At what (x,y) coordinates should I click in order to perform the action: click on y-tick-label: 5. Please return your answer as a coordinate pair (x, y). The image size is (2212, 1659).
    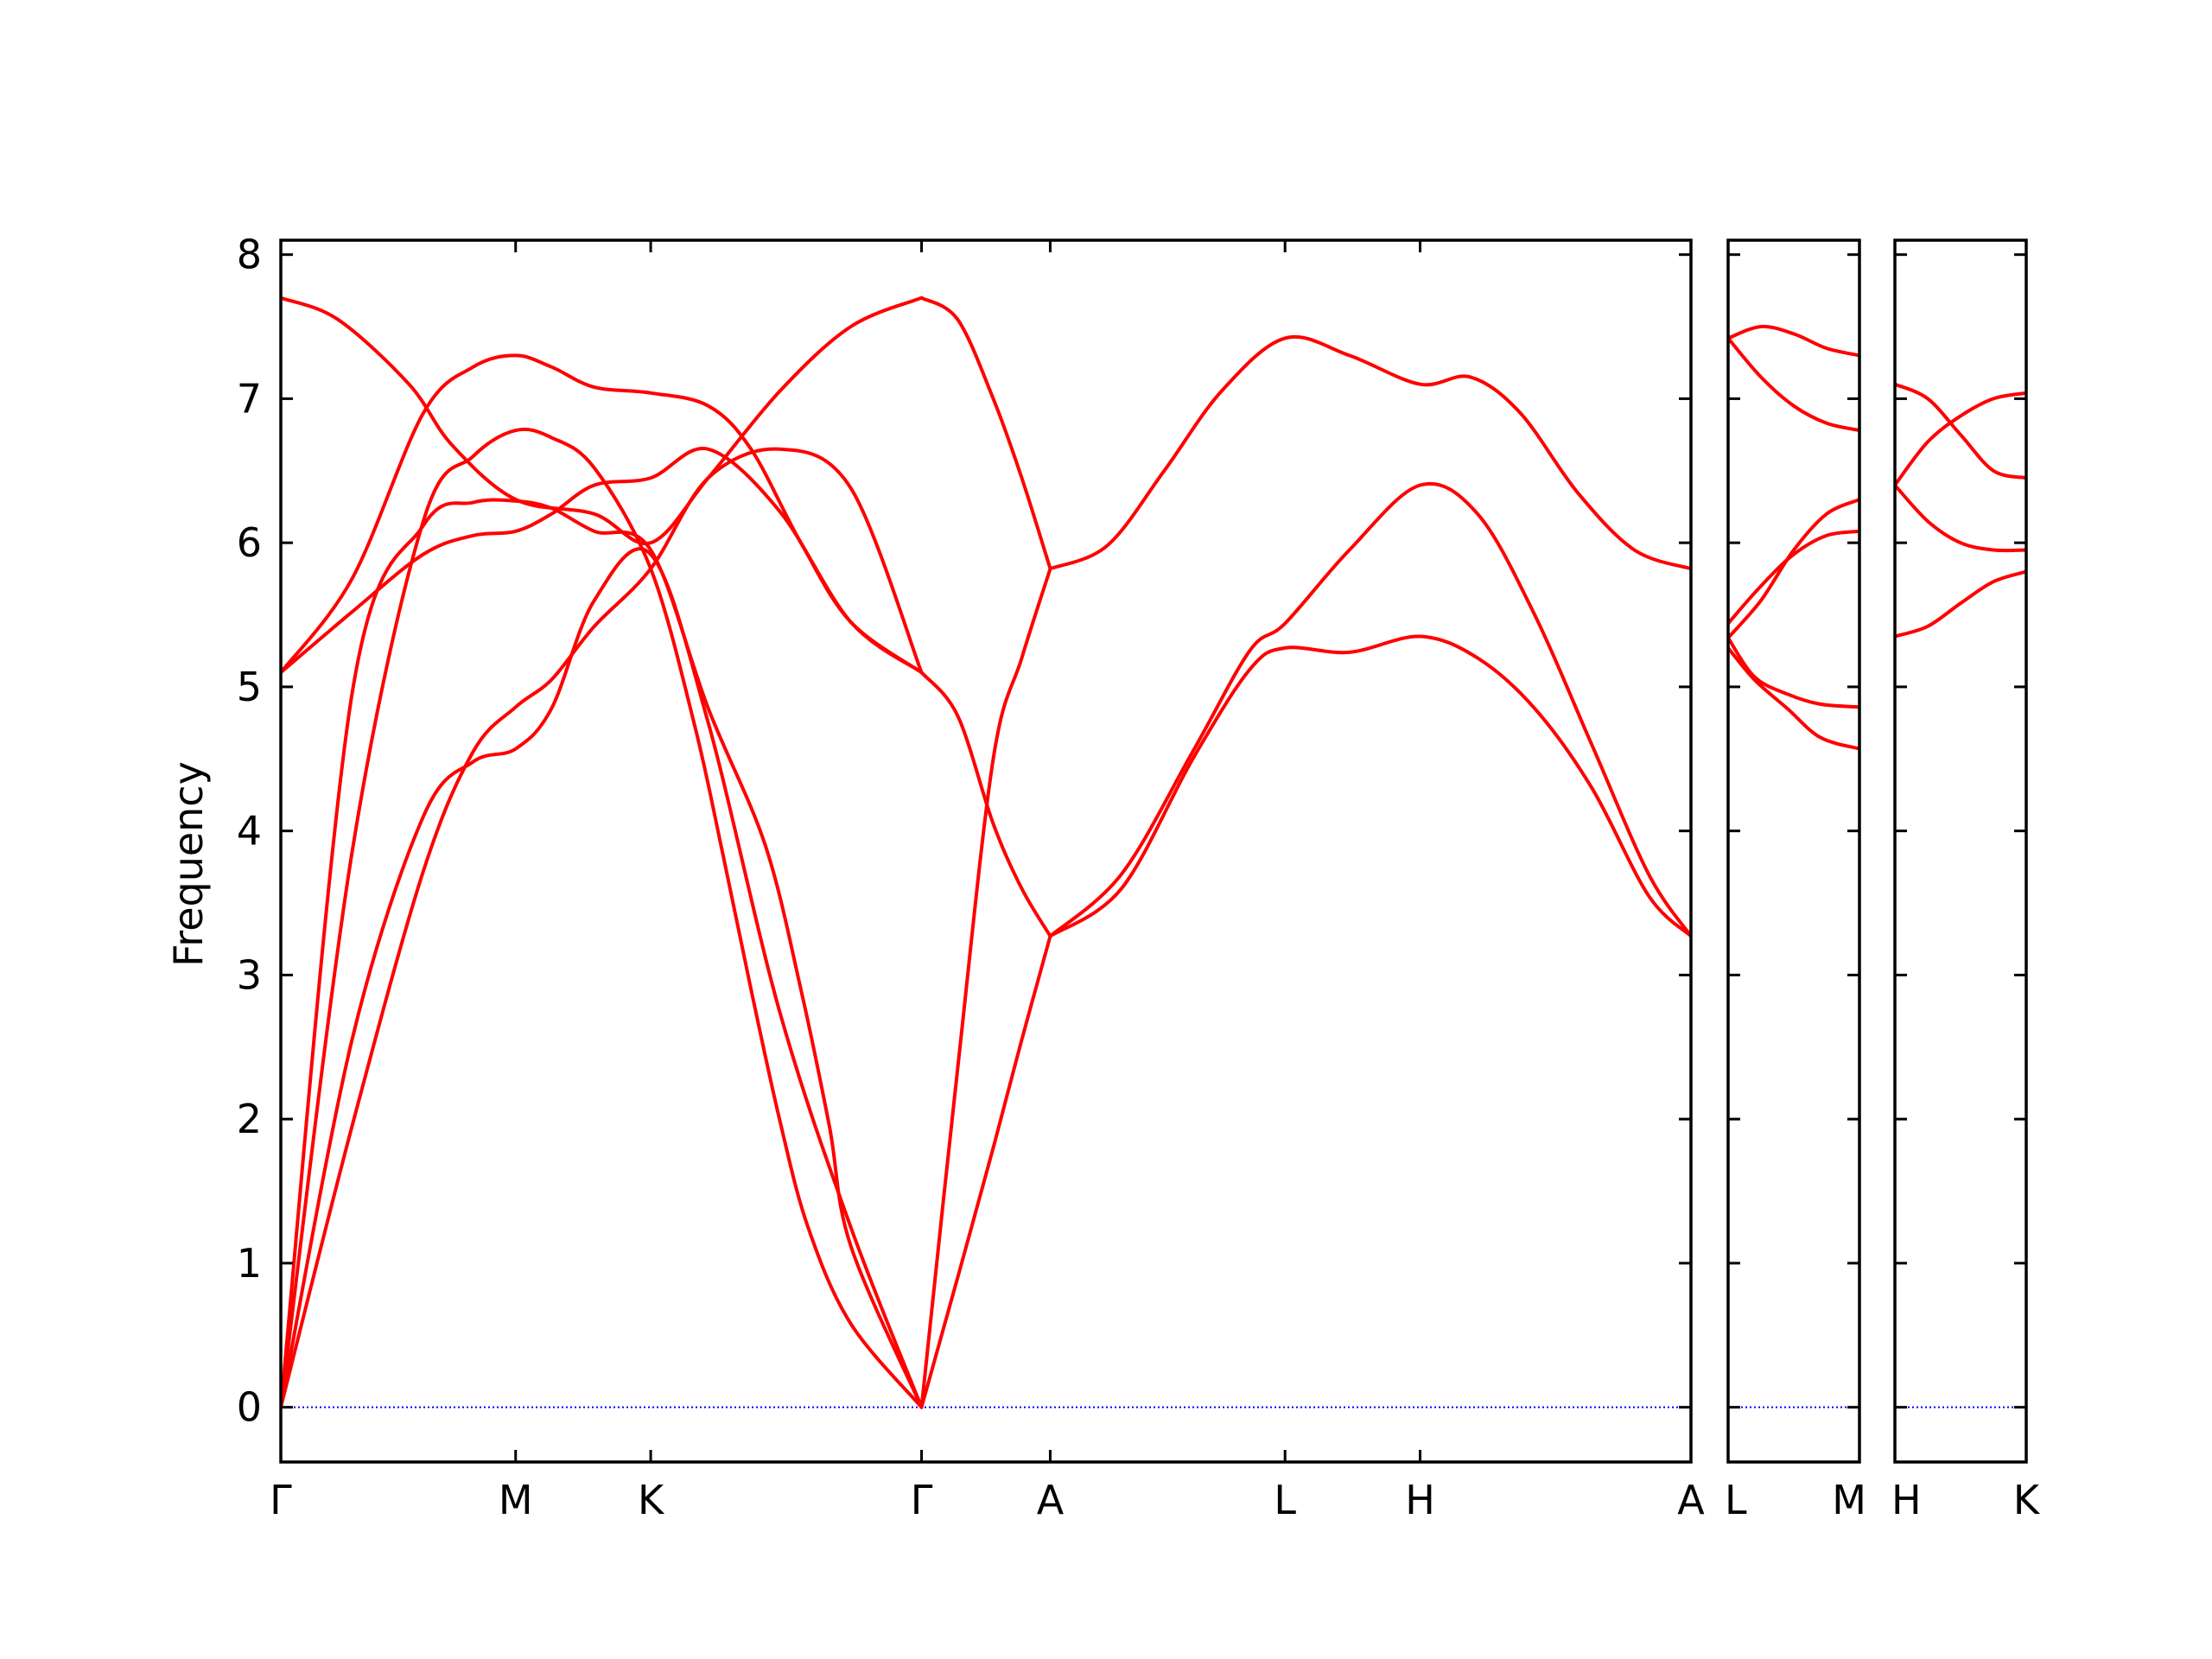
    Looking at the image, I should click on (249, 687).